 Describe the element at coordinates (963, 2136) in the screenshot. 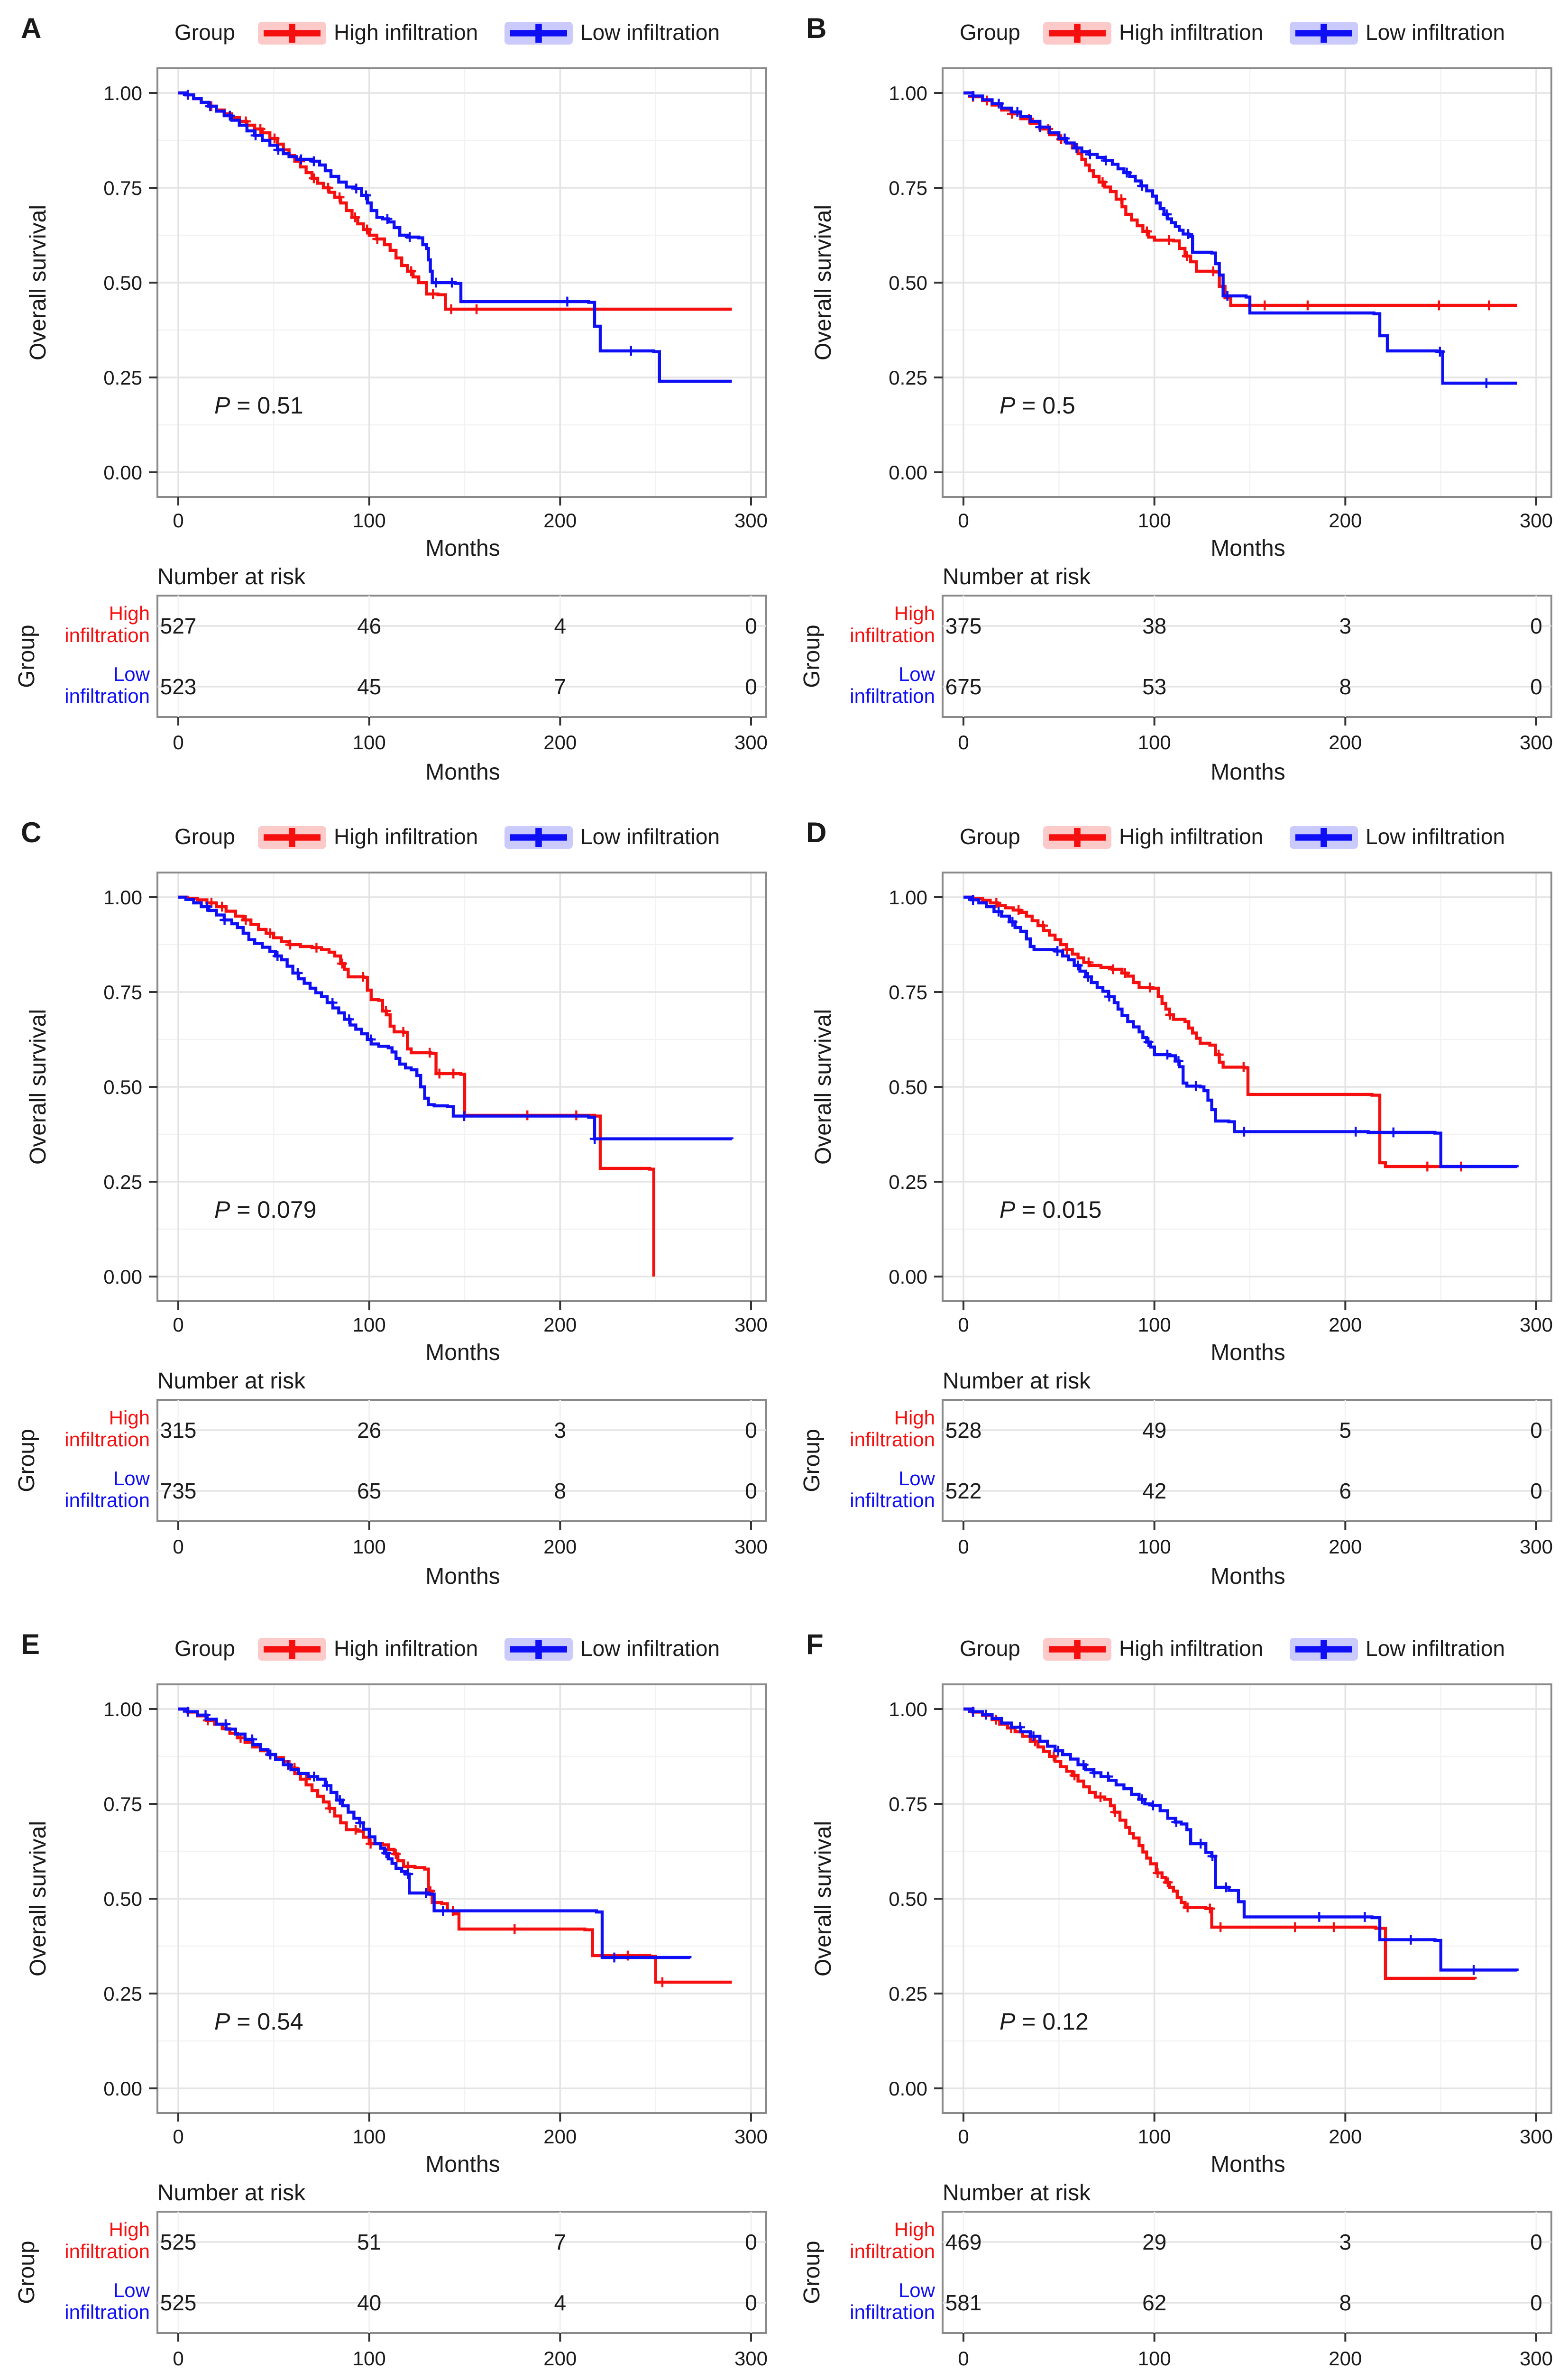

I see `x-tick-label: 0` at that location.